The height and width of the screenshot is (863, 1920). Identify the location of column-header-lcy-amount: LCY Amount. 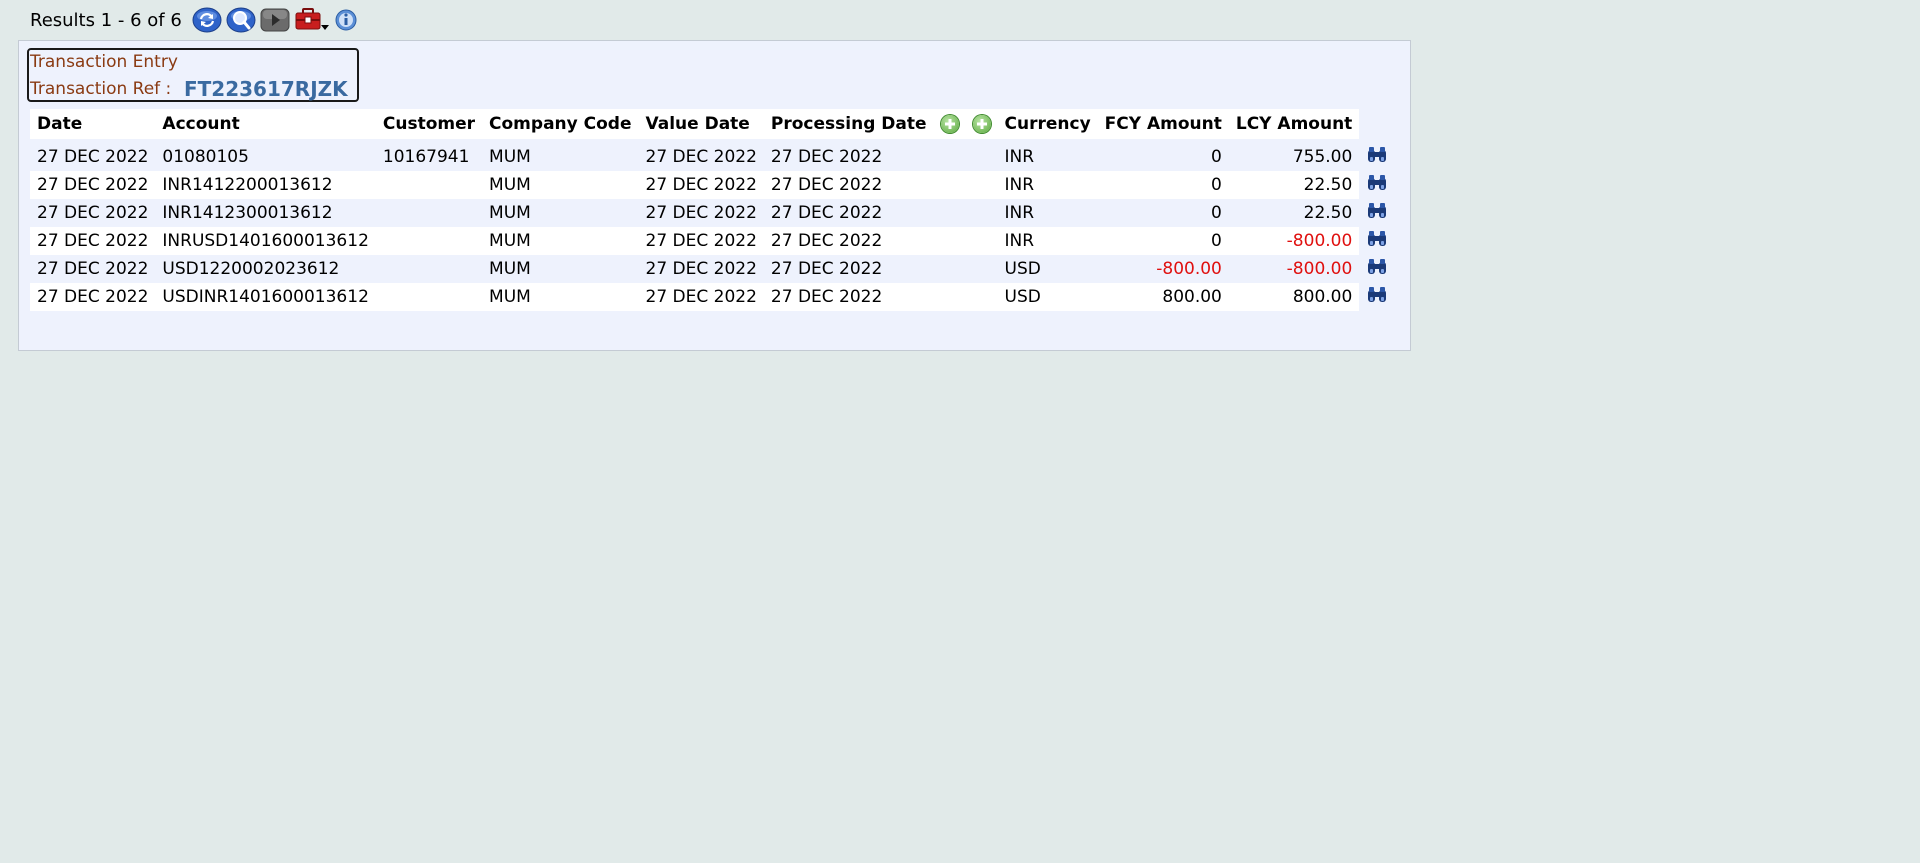
(1294, 124).